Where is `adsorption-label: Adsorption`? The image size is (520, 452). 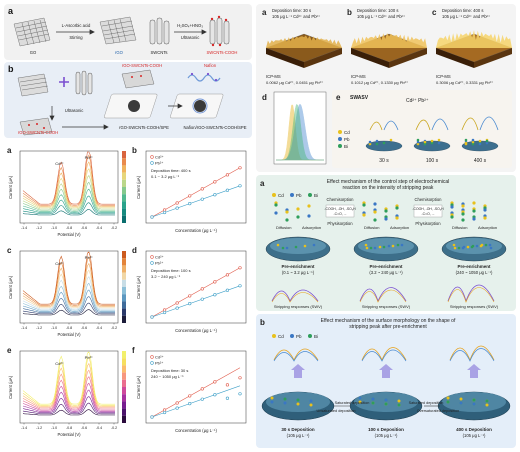
adsorption-label: Adsorption is located at coordinates (487, 227).